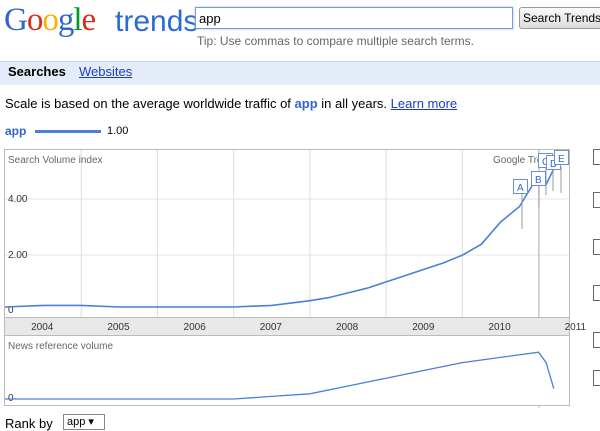 The width and height of the screenshot is (600, 431). Describe the element at coordinates (545, 162) in the screenshot. I see `svg-text: C` at that location.